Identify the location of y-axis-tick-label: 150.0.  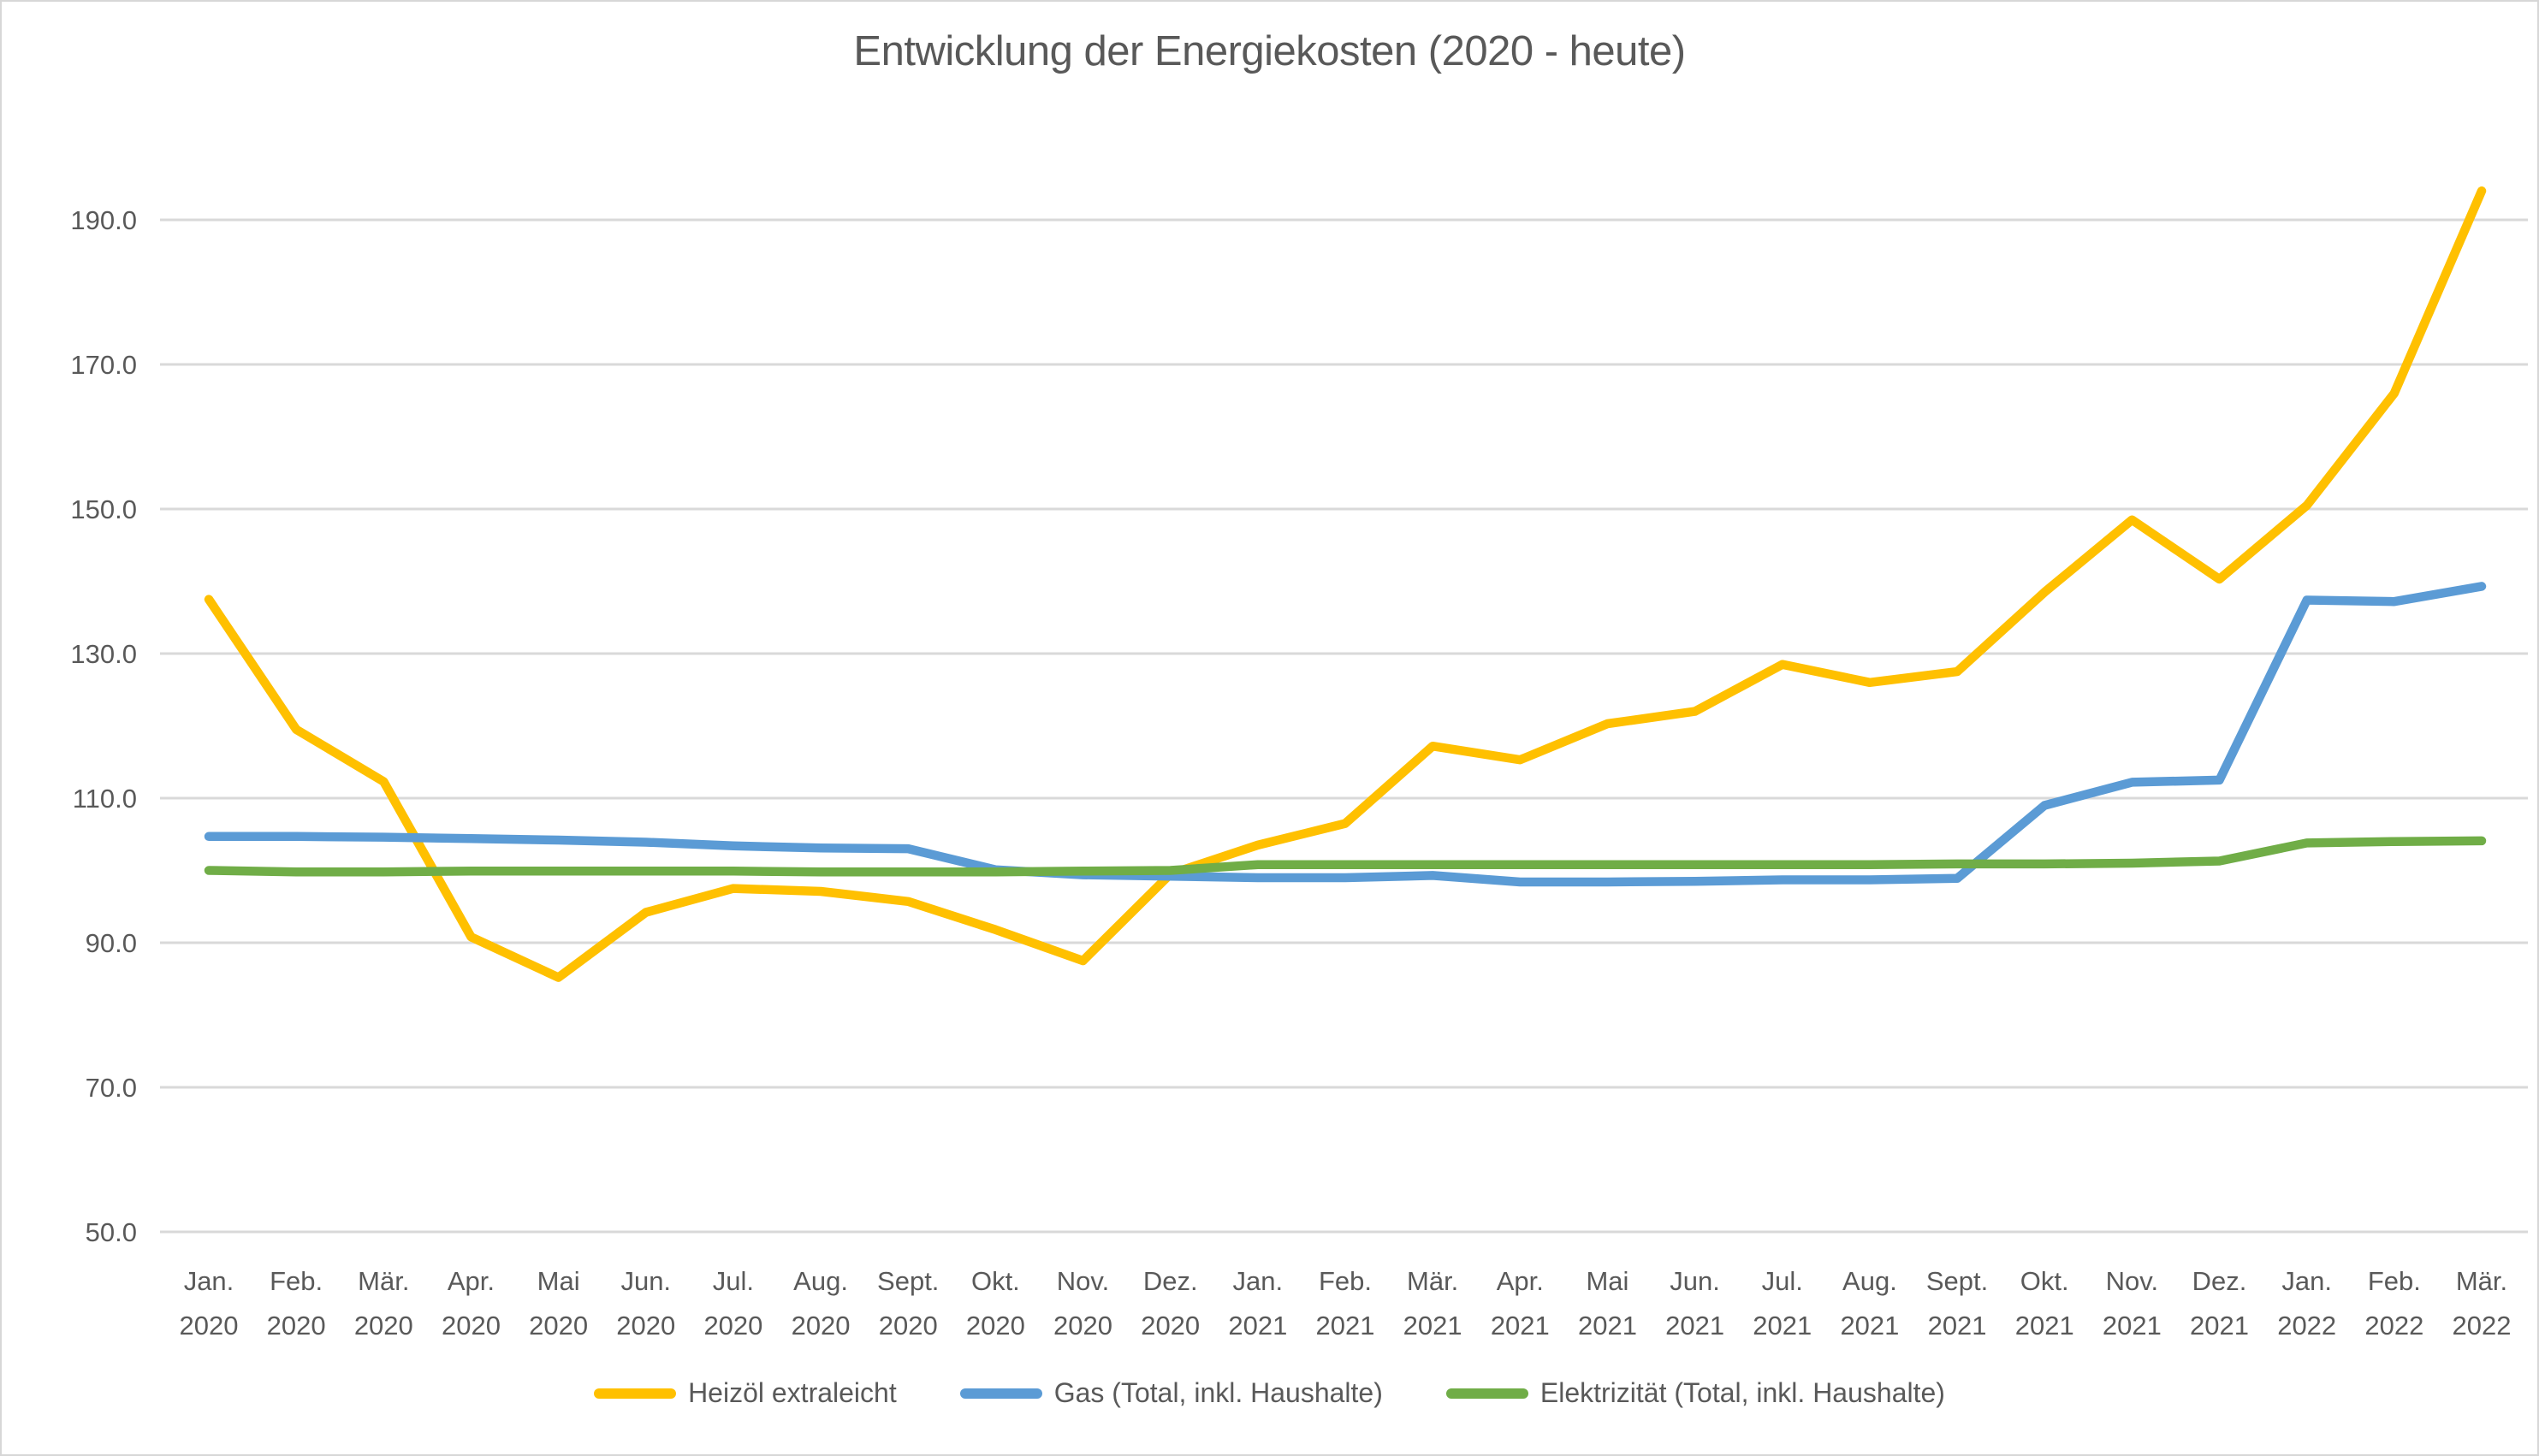
(103, 509).